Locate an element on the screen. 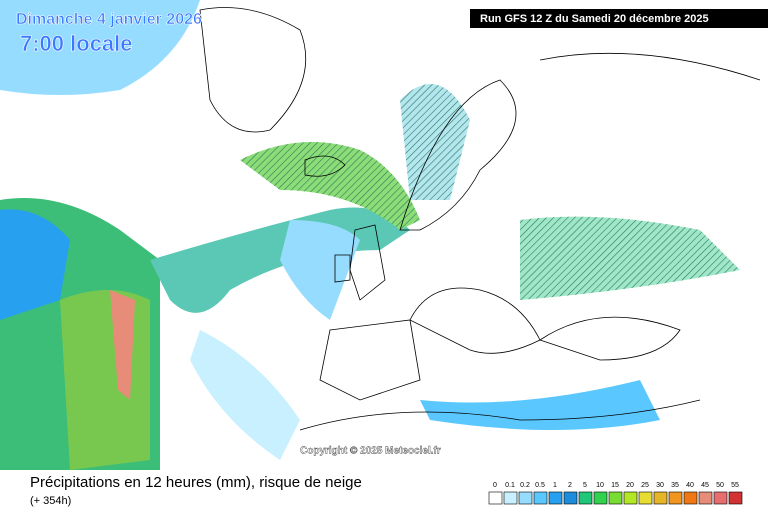  arctic-coast is located at coordinates (650, 66).